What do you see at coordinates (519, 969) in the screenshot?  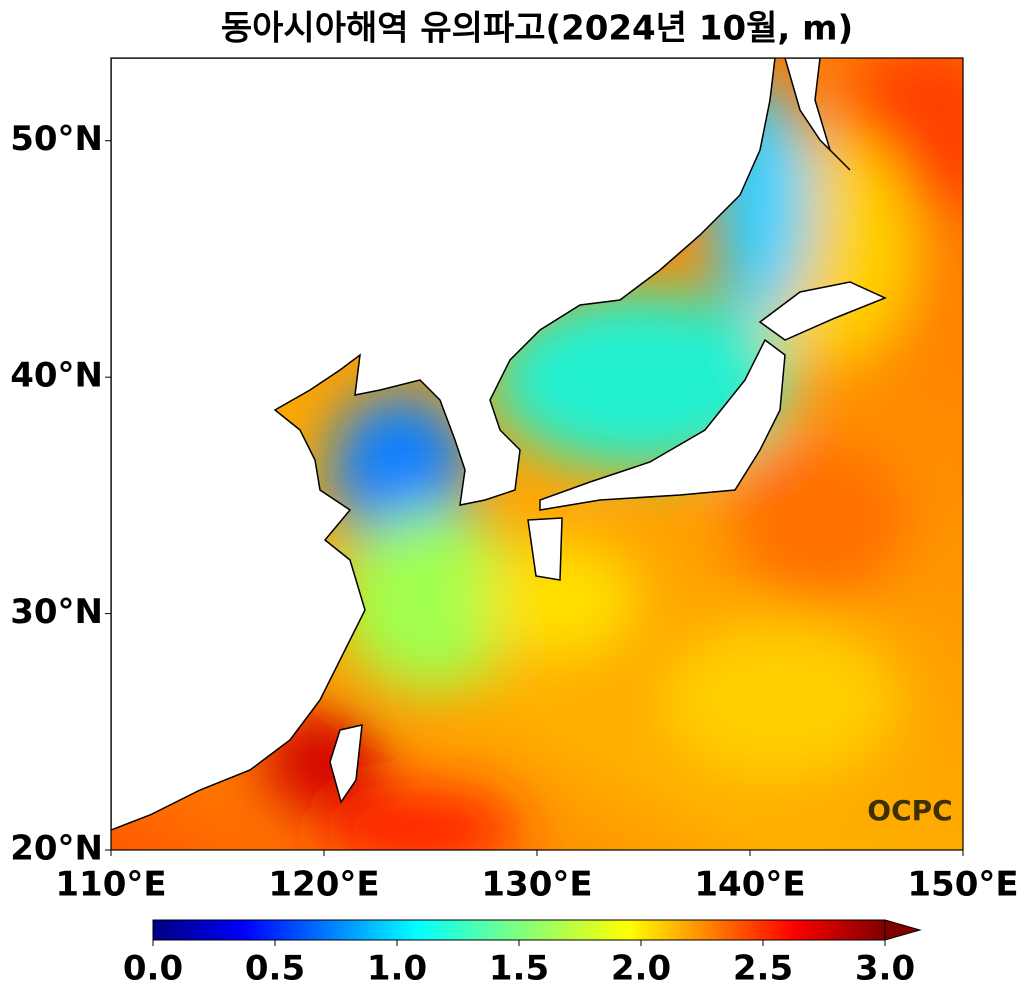 I see `colorbar-tick-label: 1.5` at bounding box center [519, 969].